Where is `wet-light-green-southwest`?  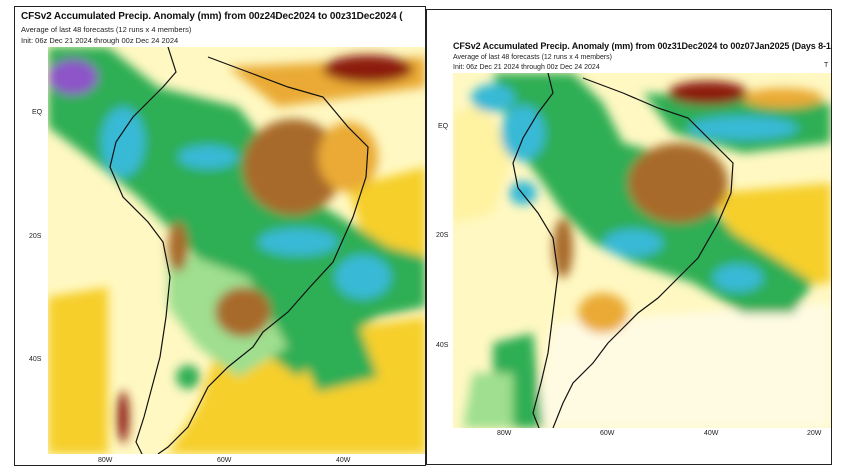 wet-light-green-southwest is located at coordinates (488, 400).